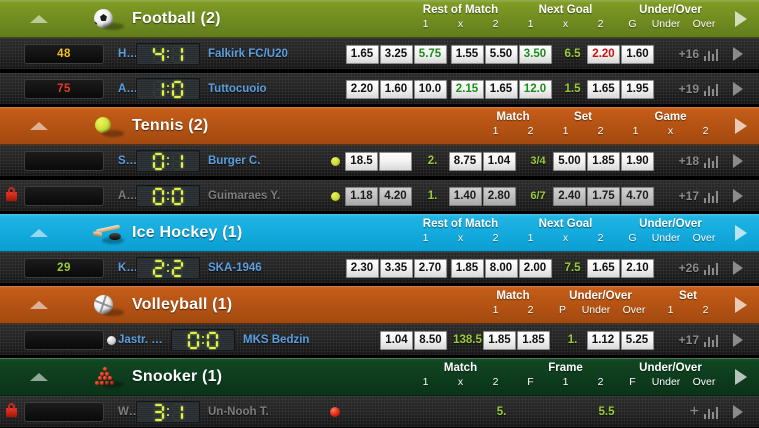  I want to click on odd-match-0: 1.18, so click(361, 196).